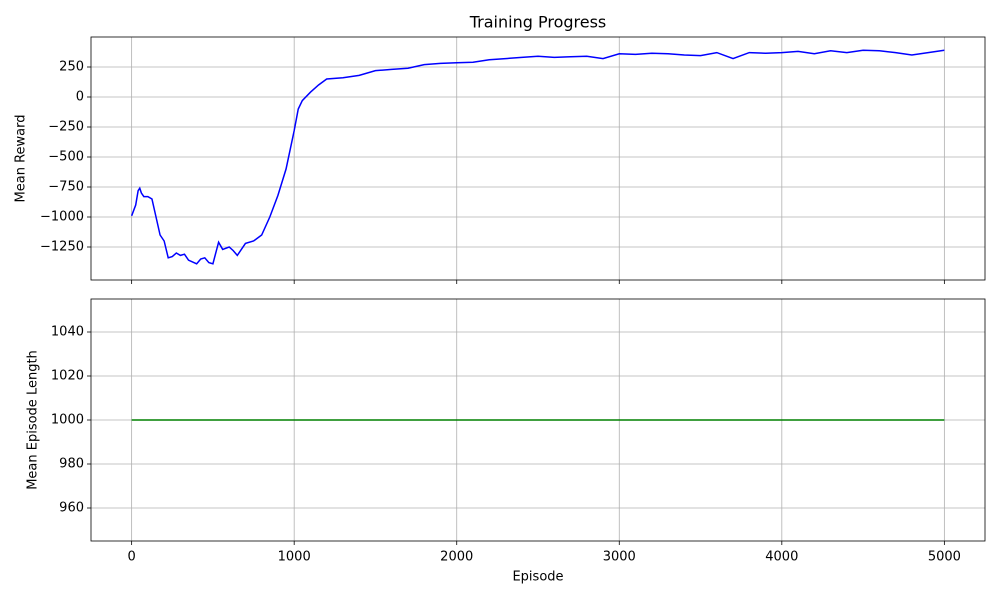  What do you see at coordinates (71, 464) in the screenshot?
I see `y-tick-label: 980` at bounding box center [71, 464].